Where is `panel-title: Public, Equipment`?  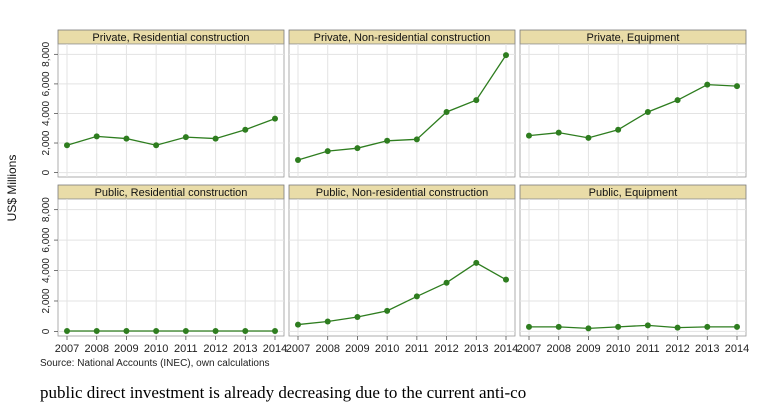
panel-title: Public, Equipment is located at coordinates (633, 193).